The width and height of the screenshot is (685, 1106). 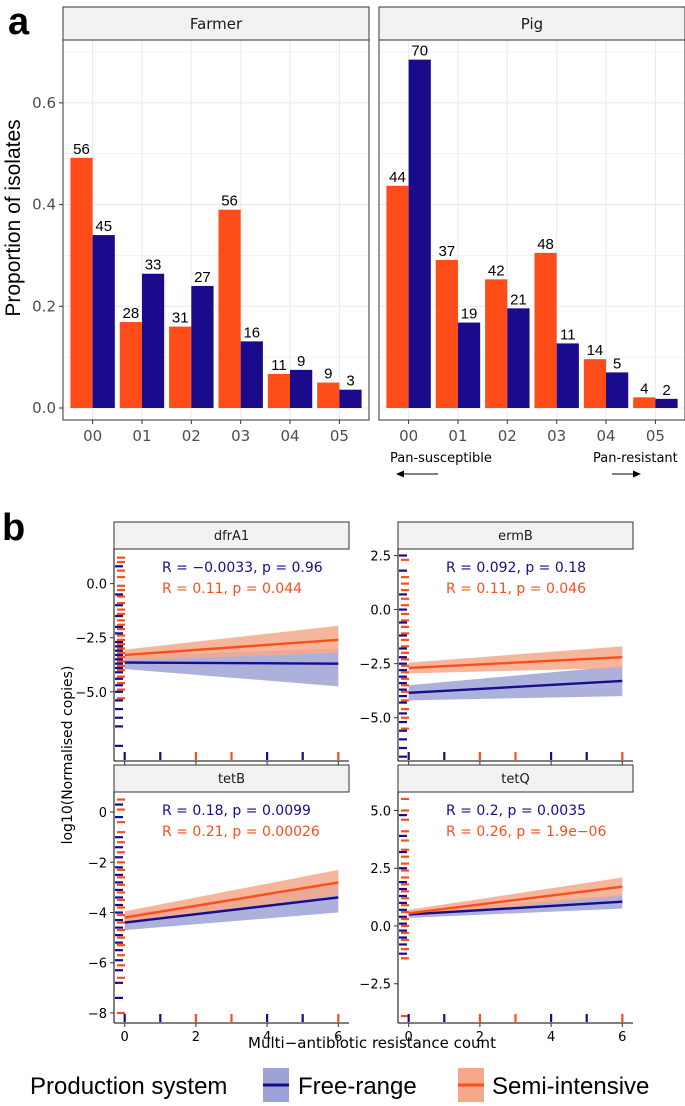 What do you see at coordinates (19, 22) in the screenshot?
I see `panel-a-label: a` at bounding box center [19, 22].